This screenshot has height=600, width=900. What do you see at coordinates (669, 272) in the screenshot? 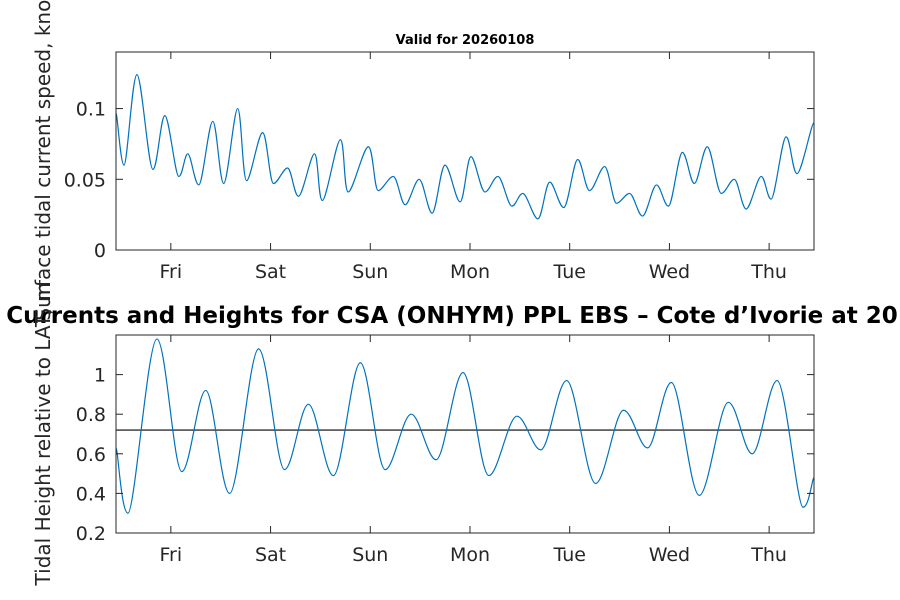
I see `top-x-tick-label: Wed` at bounding box center [669, 272].